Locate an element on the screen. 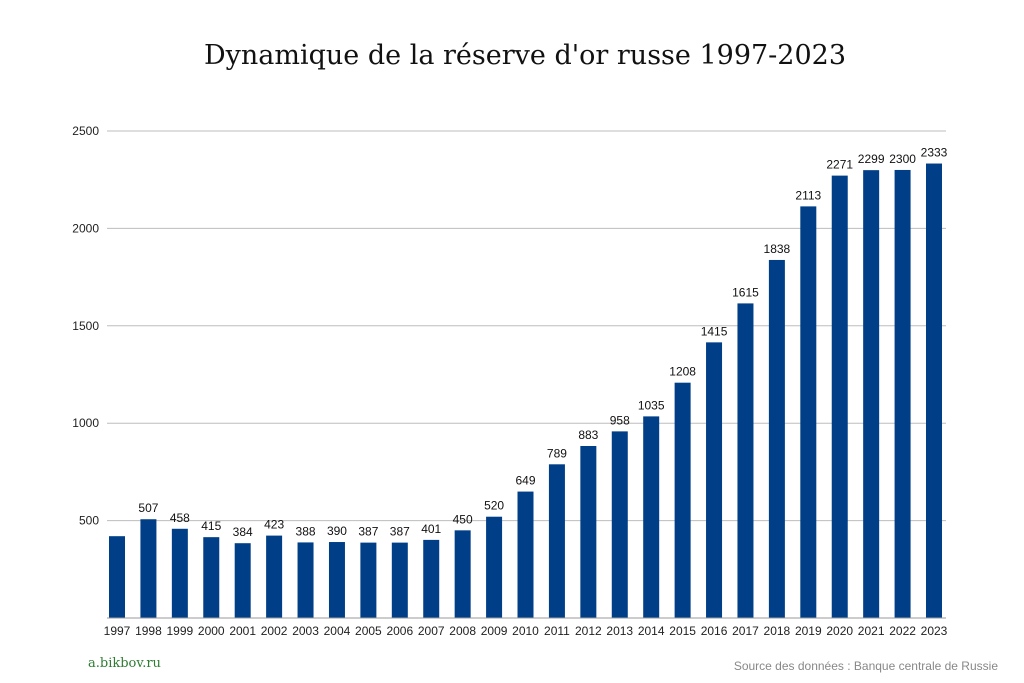 Image resolution: width=1024 pixels, height=683 pixels. x-tick-label: 1998 is located at coordinates (148, 631).